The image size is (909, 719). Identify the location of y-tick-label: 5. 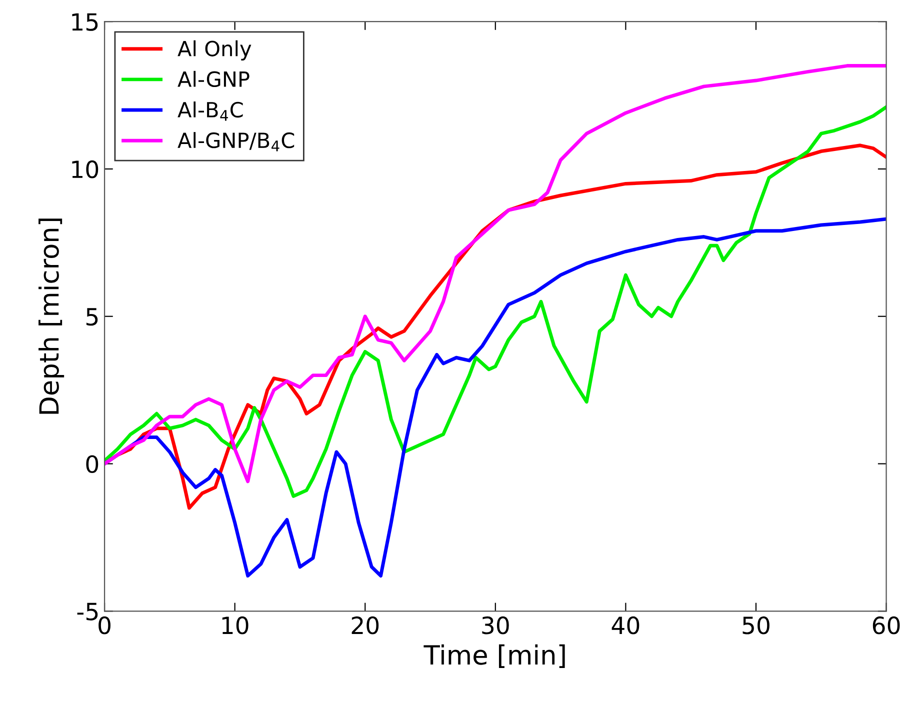
(92, 317).